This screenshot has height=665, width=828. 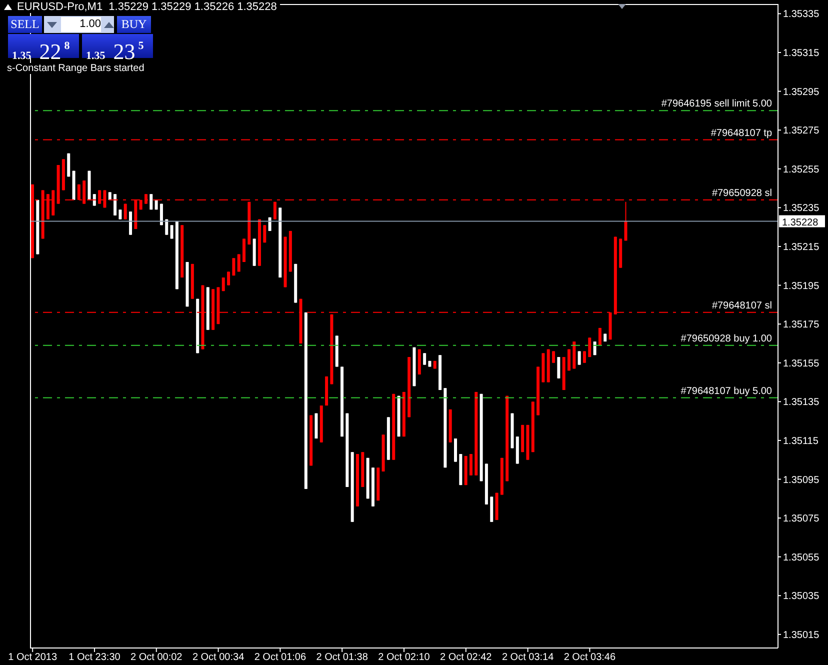 What do you see at coordinates (726, 338) in the screenshot?
I see `ref-line-label: #79650928 buy 1.00` at bounding box center [726, 338].